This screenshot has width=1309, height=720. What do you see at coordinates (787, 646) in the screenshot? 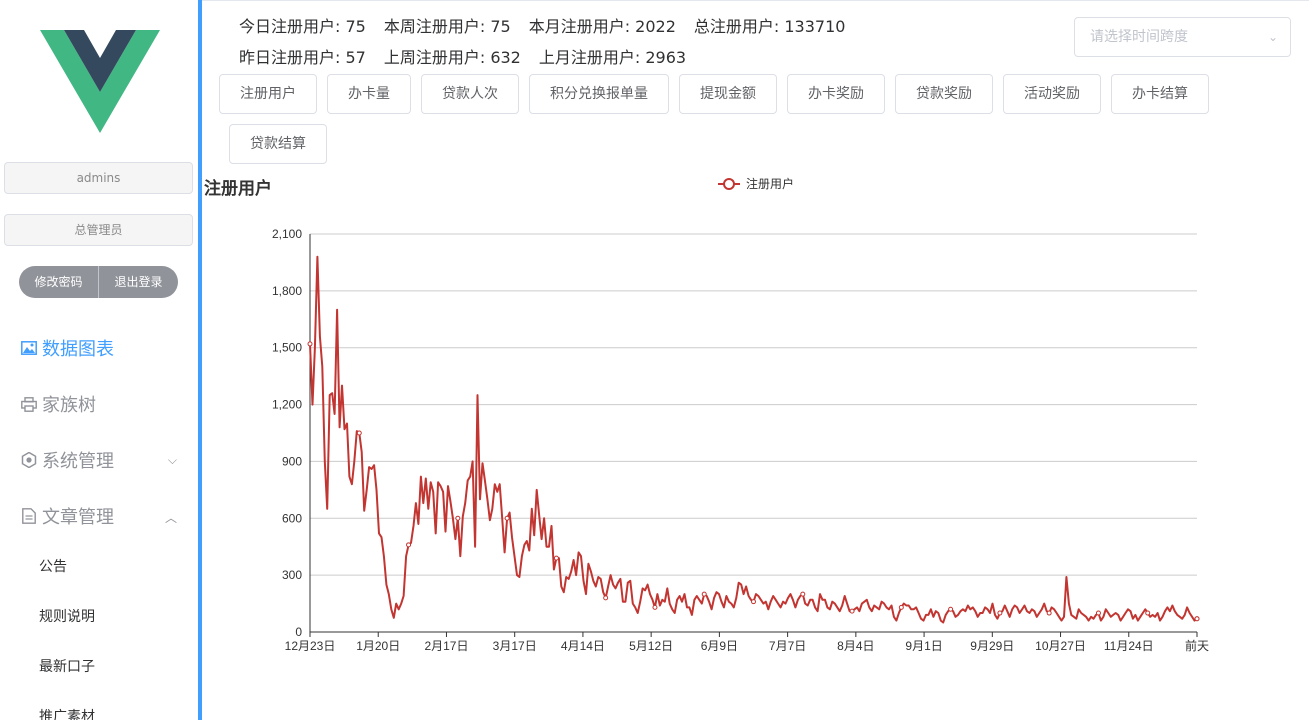
I see `x-tick-label: 7月7日` at bounding box center [787, 646].